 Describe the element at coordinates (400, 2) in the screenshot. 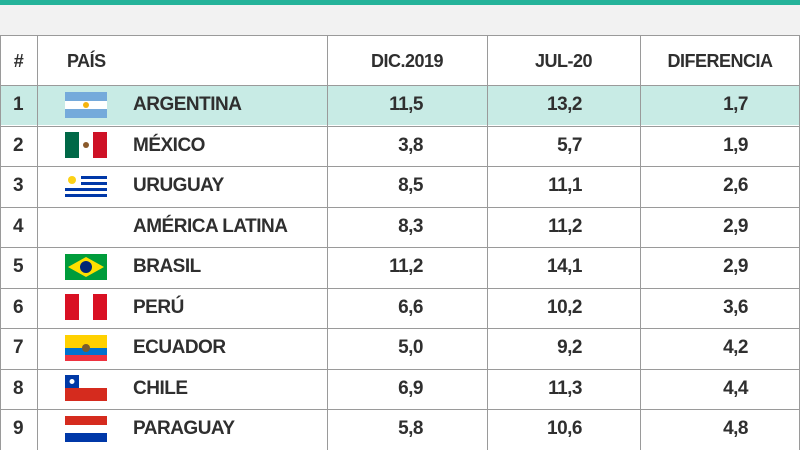

I see `top-bar` at that location.